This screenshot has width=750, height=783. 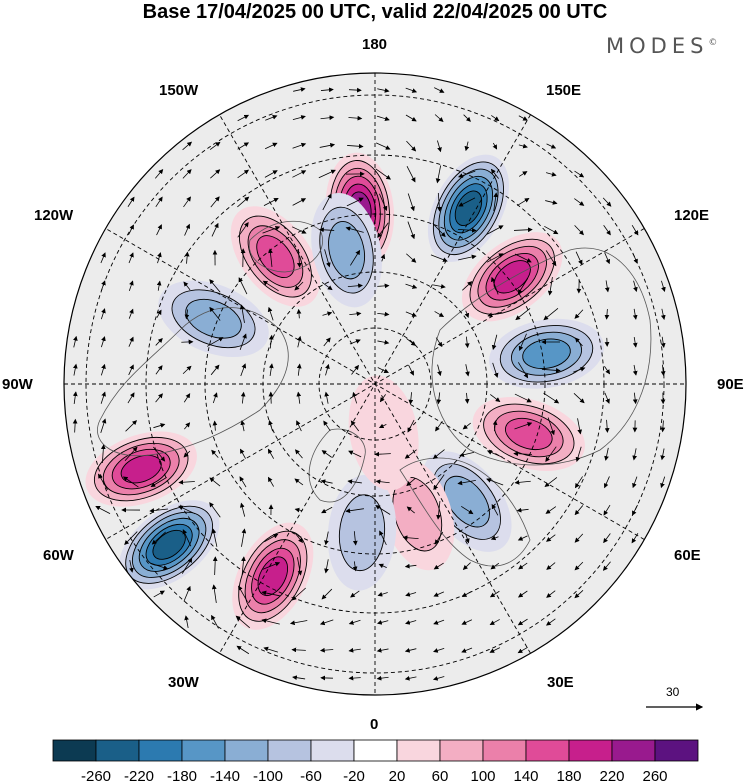 I want to click on brand-name: MODES, so click(x=657, y=46).